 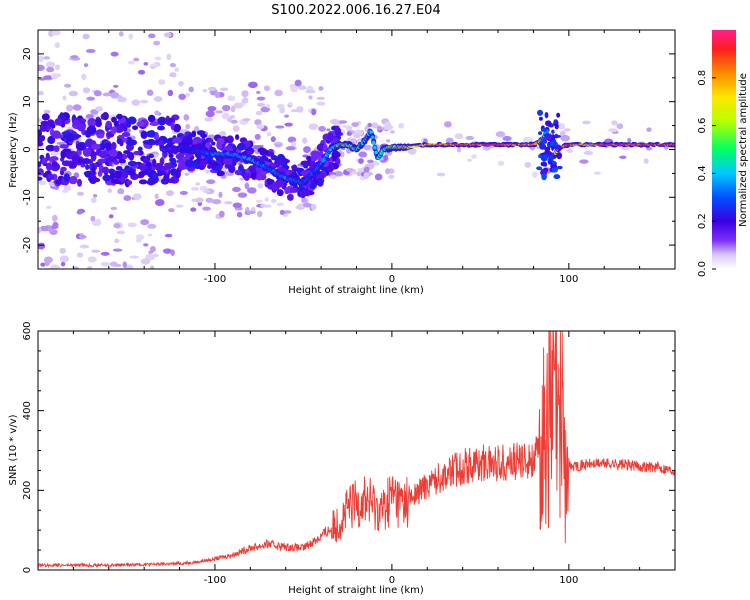 What do you see at coordinates (356, 290) in the screenshot?
I see `spectrogram-xlabel: Height of straight line (km)` at bounding box center [356, 290].